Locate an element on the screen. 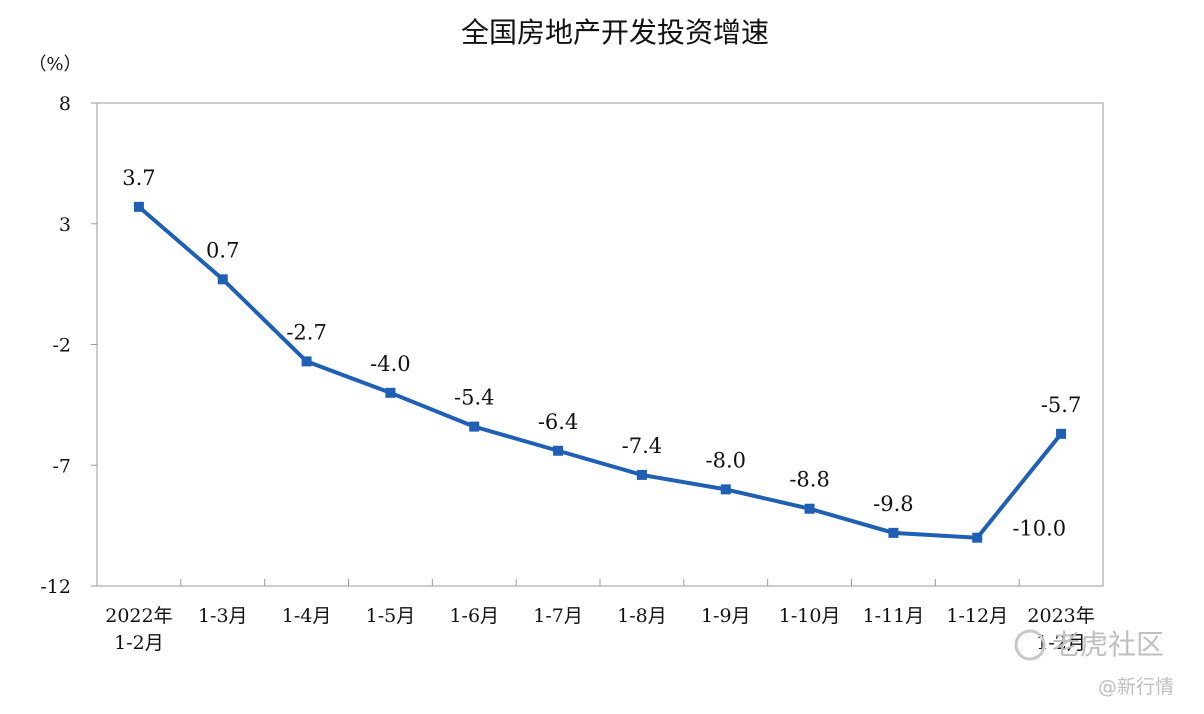 Image resolution: width=1204 pixels, height=714 pixels. data-label: -9.8 is located at coordinates (893, 504).